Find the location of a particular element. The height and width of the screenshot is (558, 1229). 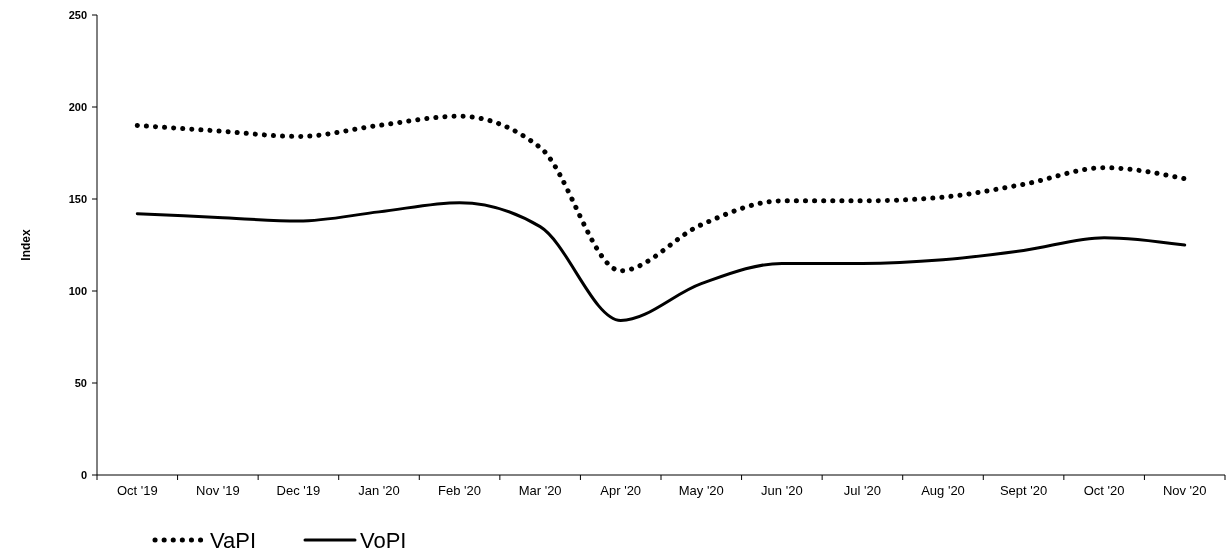

x-tick-label: Nov '20 is located at coordinates (1184, 490).